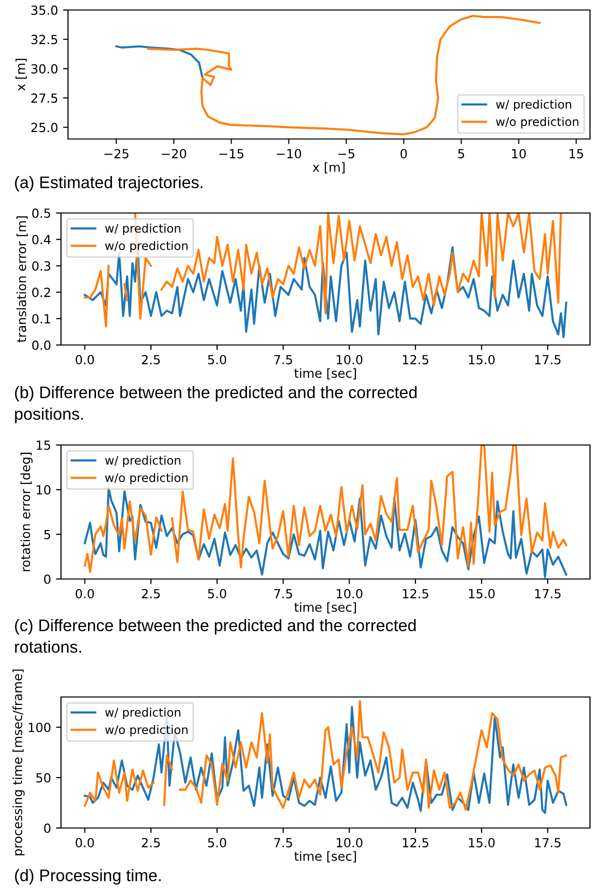 This screenshot has width=593, height=894. I want to click on y-axis-title: processing time [msec/frame], so click(18, 763).